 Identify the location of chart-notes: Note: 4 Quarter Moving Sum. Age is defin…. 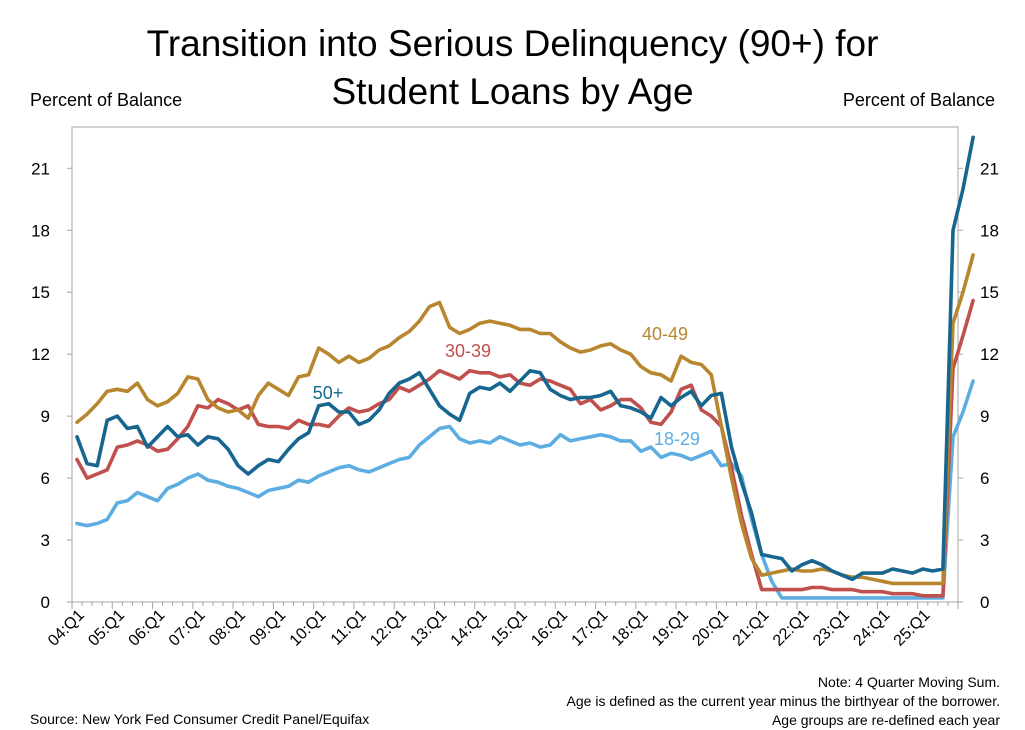
(783, 701).